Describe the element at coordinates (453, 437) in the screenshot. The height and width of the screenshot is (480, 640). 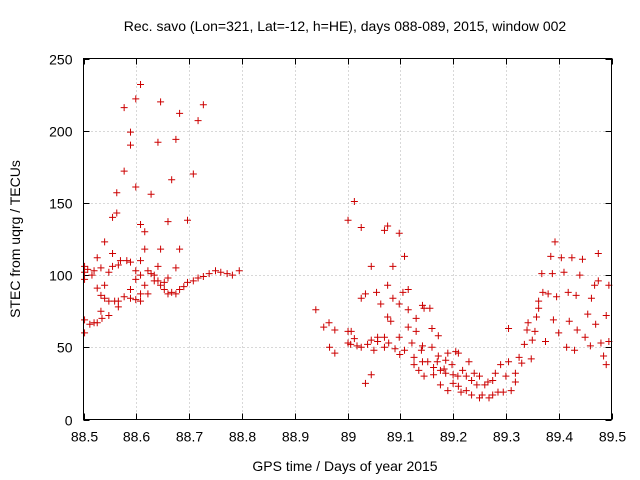
I see `x-tick-label: 89.2` at that location.